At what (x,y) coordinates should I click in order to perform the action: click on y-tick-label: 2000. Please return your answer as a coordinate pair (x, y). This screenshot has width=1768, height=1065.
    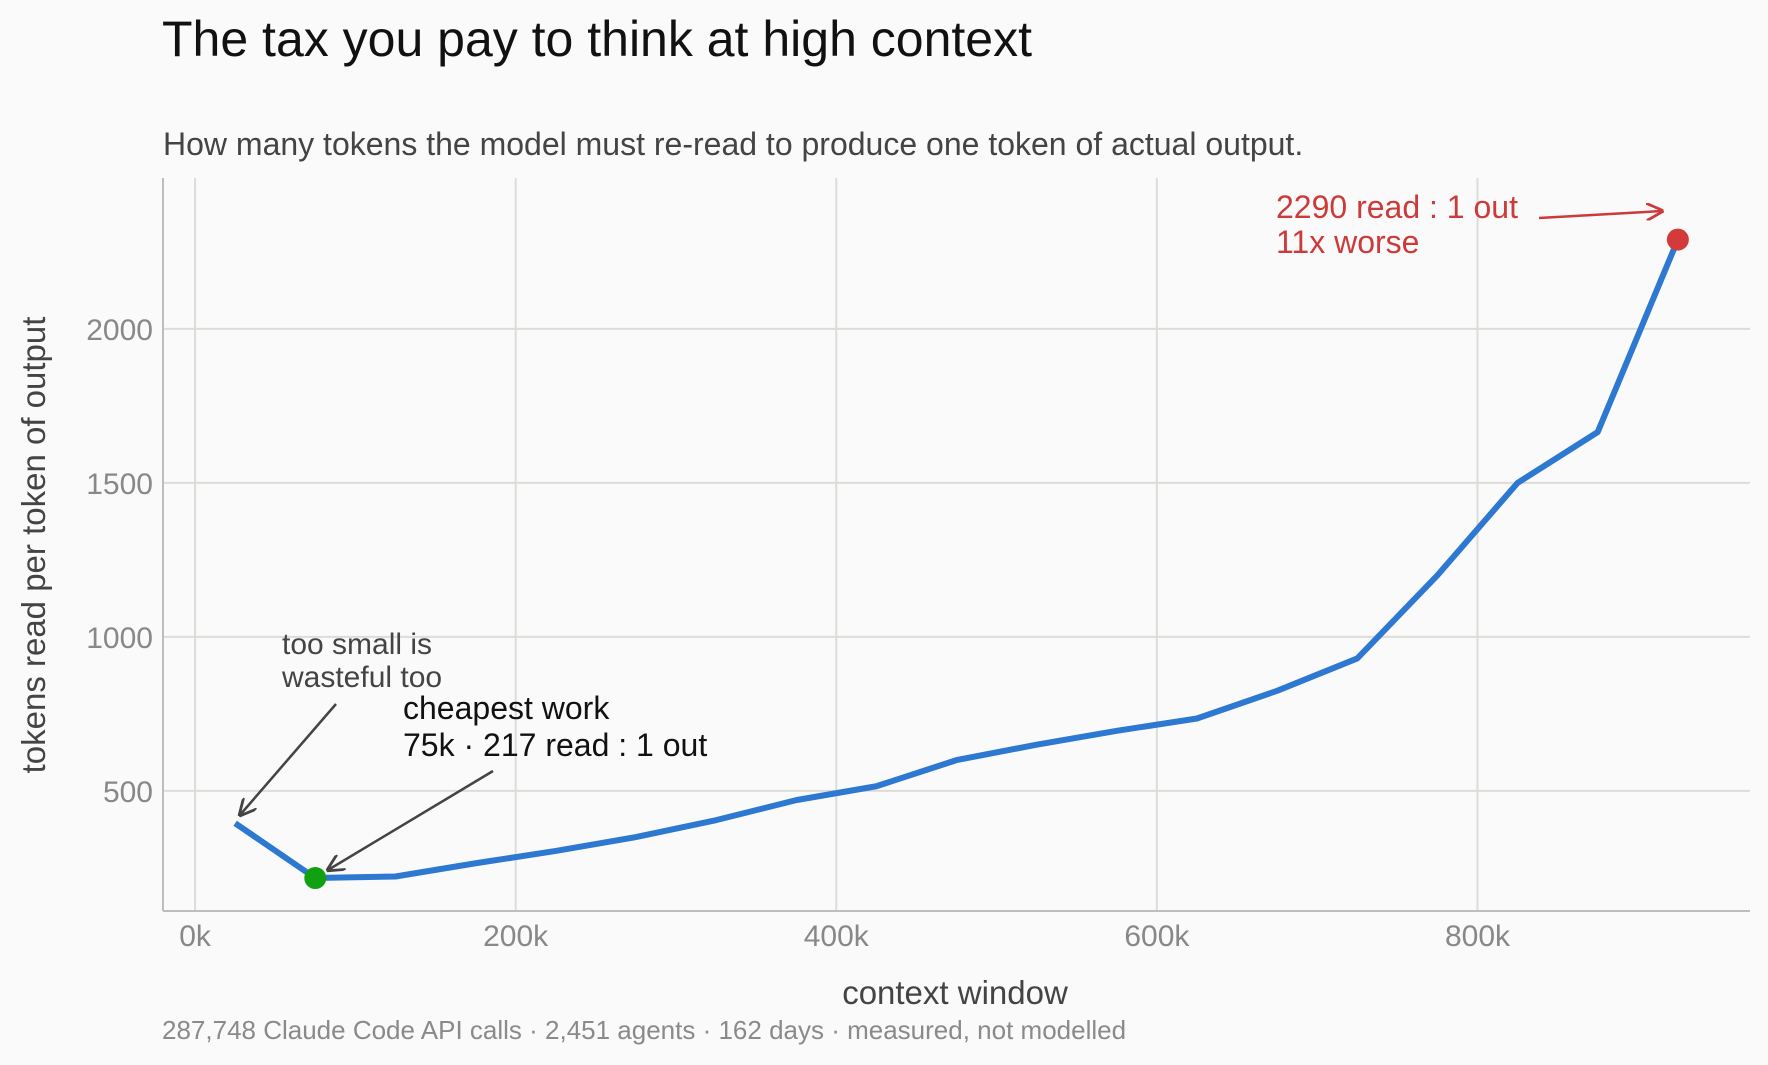
    Looking at the image, I should click on (119, 330).